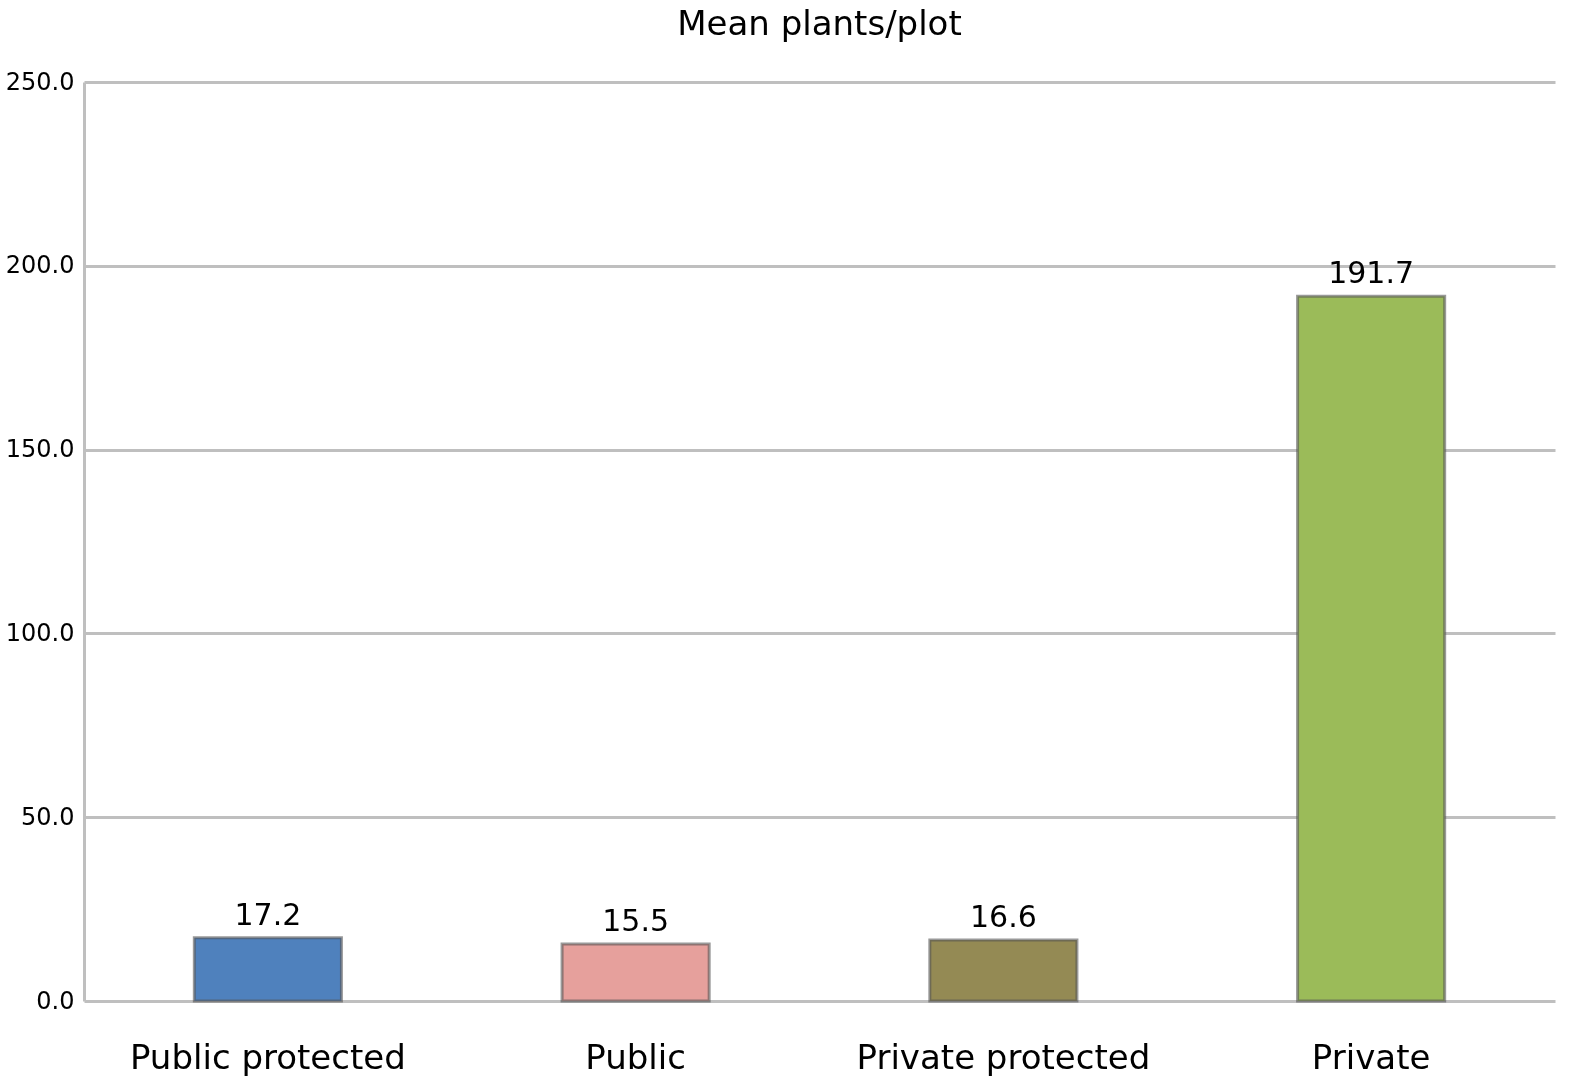 The height and width of the screenshot is (1087, 1574). I want to click on chart-title: Mean plants/plot, so click(819, 23).